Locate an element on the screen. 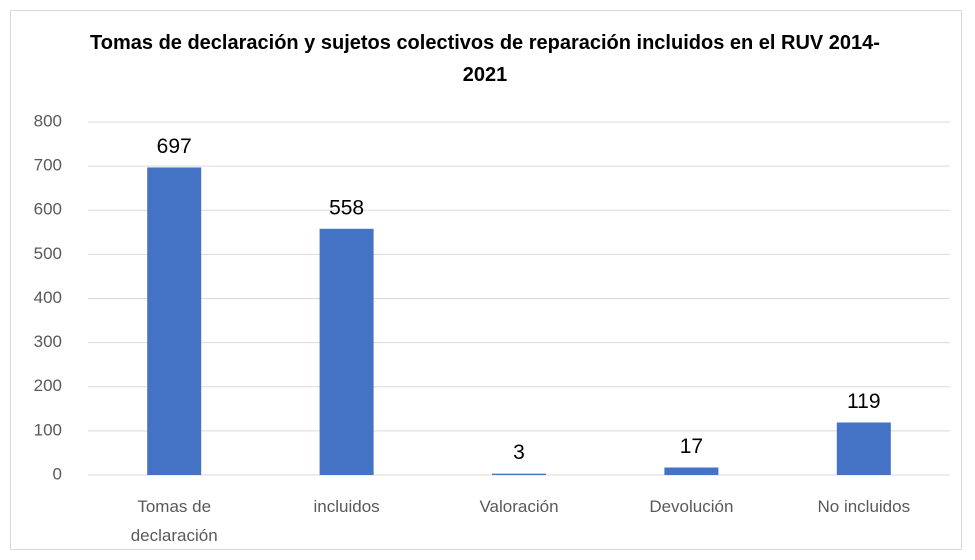 This screenshot has width=975, height=560. y-tick-label: 0 is located at coordinates (57, 473).